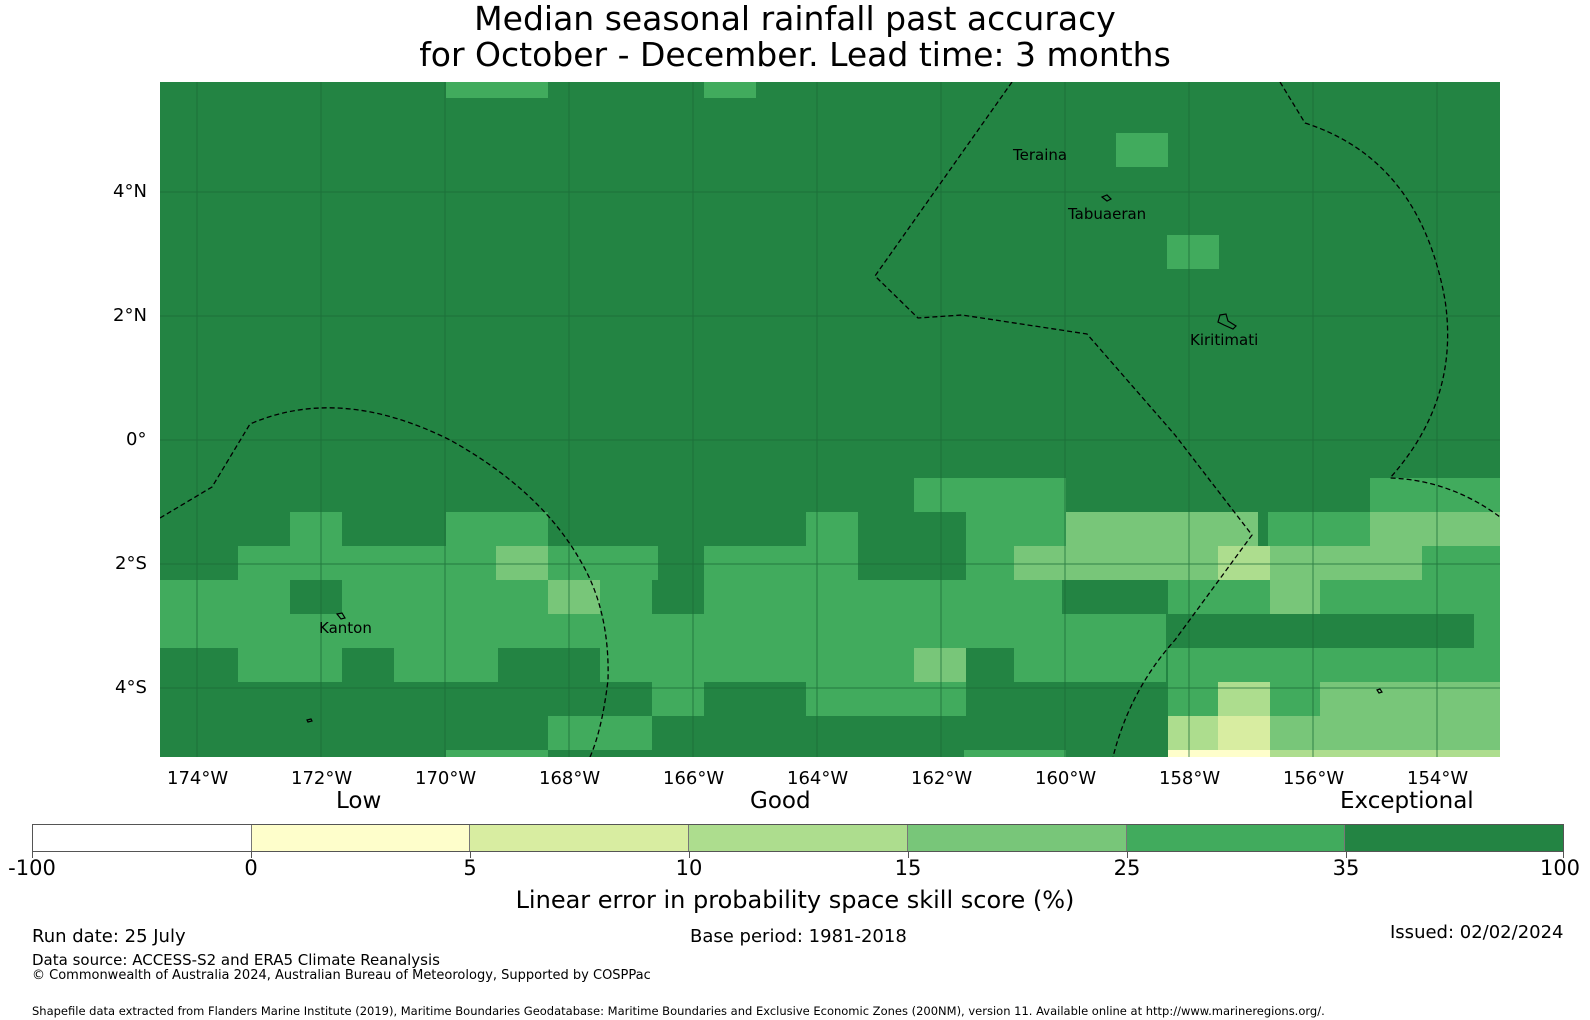  What do you see at coordinates (795, 19) in the screenshot?
I see `map-title-line-1: Median seasonal rainfall past accuracy` at bounding box center [795, 19].